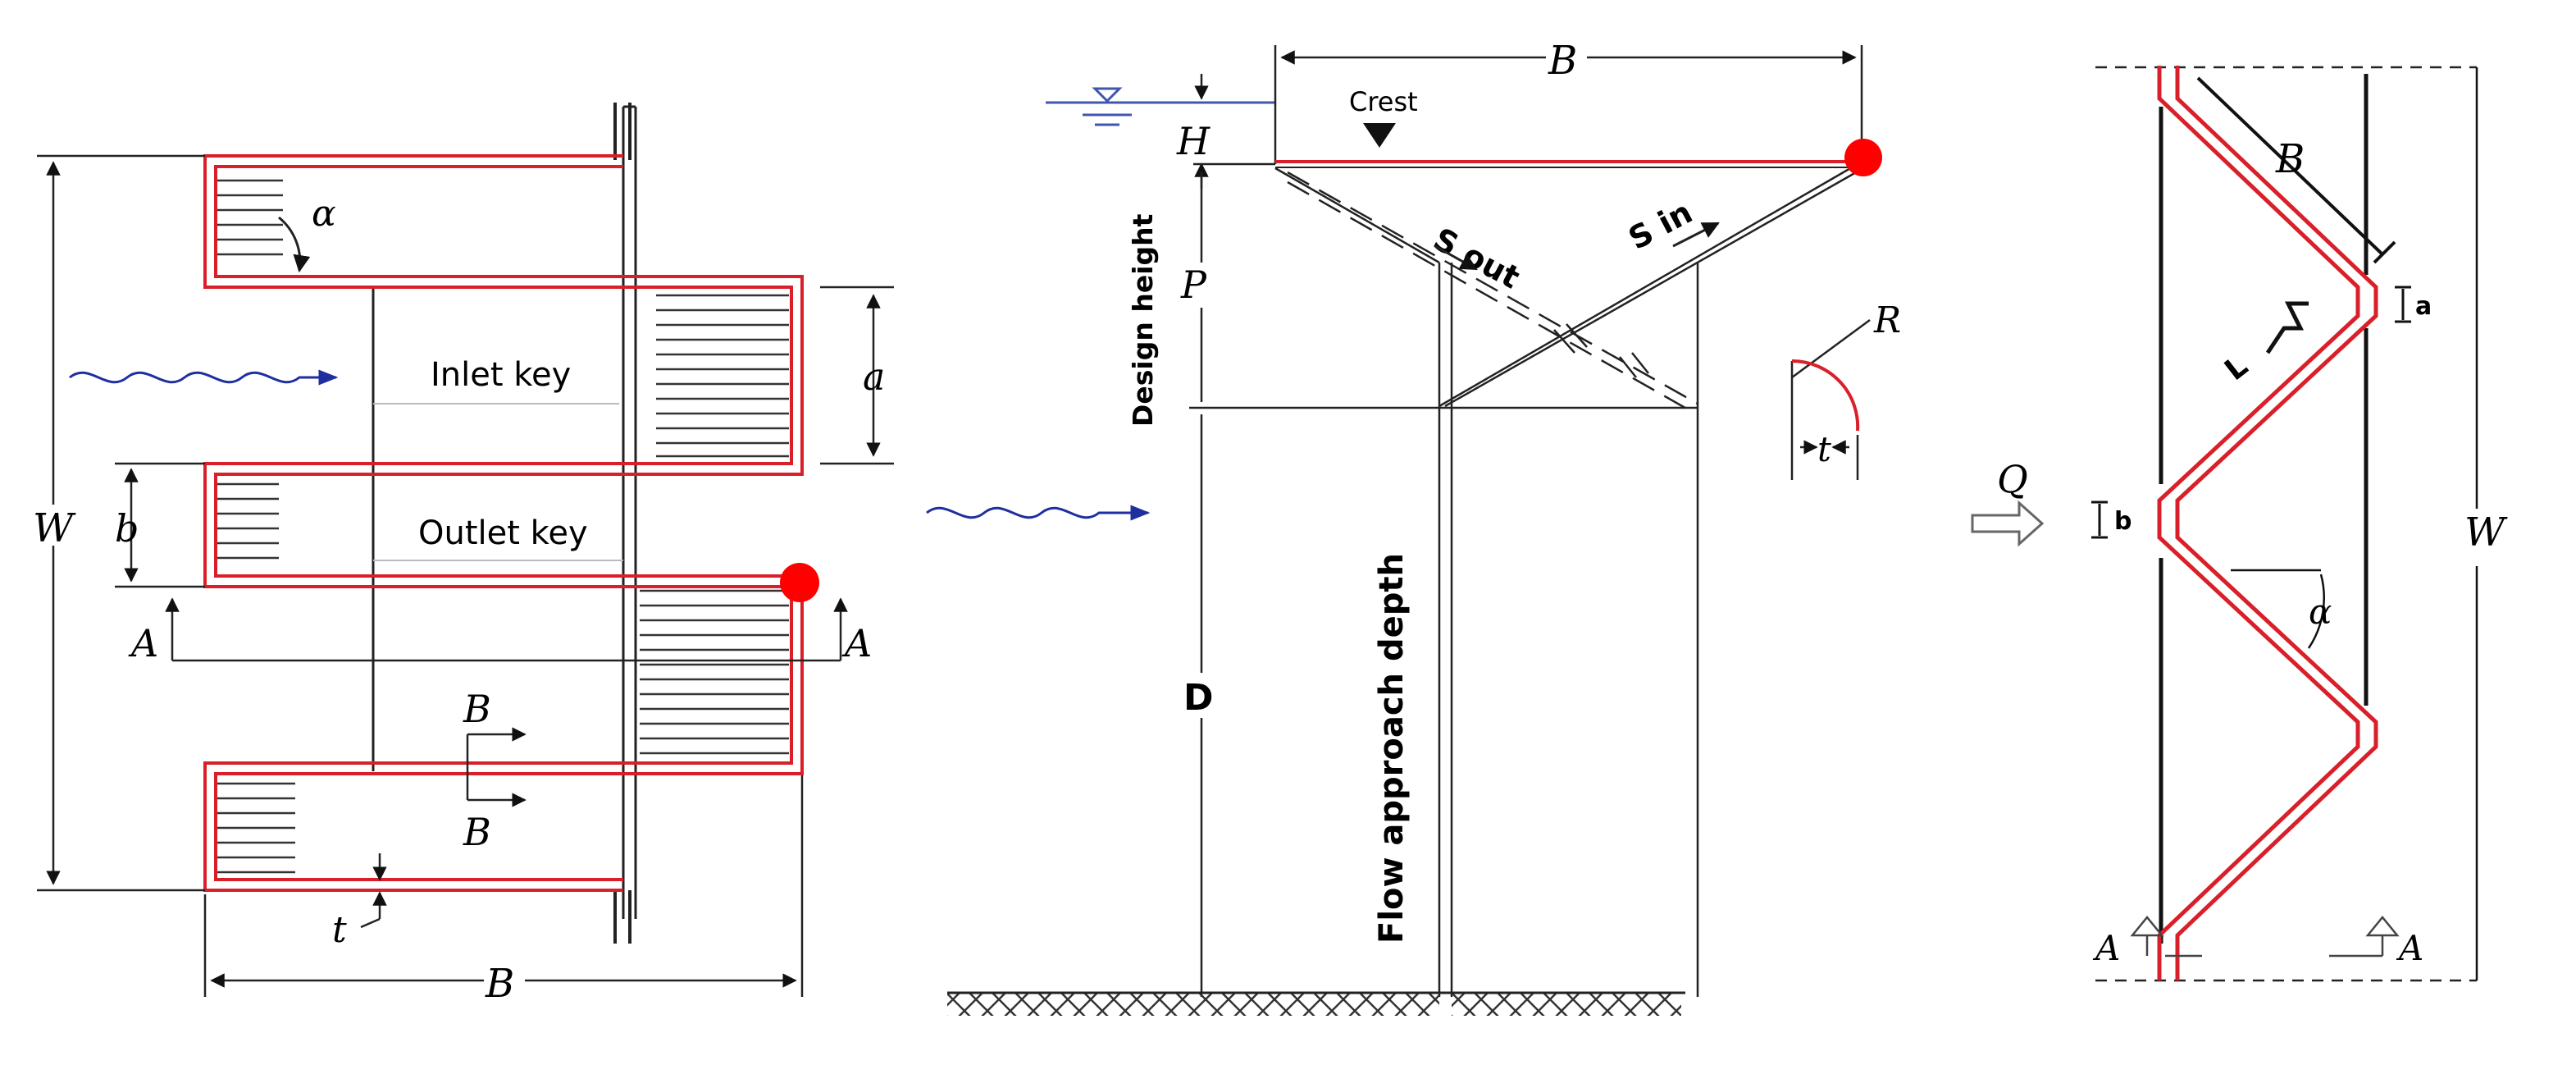  Describe the element at coordinates (1193, 1005) in the screenshot. I see `ground-hatch-left` at that location.